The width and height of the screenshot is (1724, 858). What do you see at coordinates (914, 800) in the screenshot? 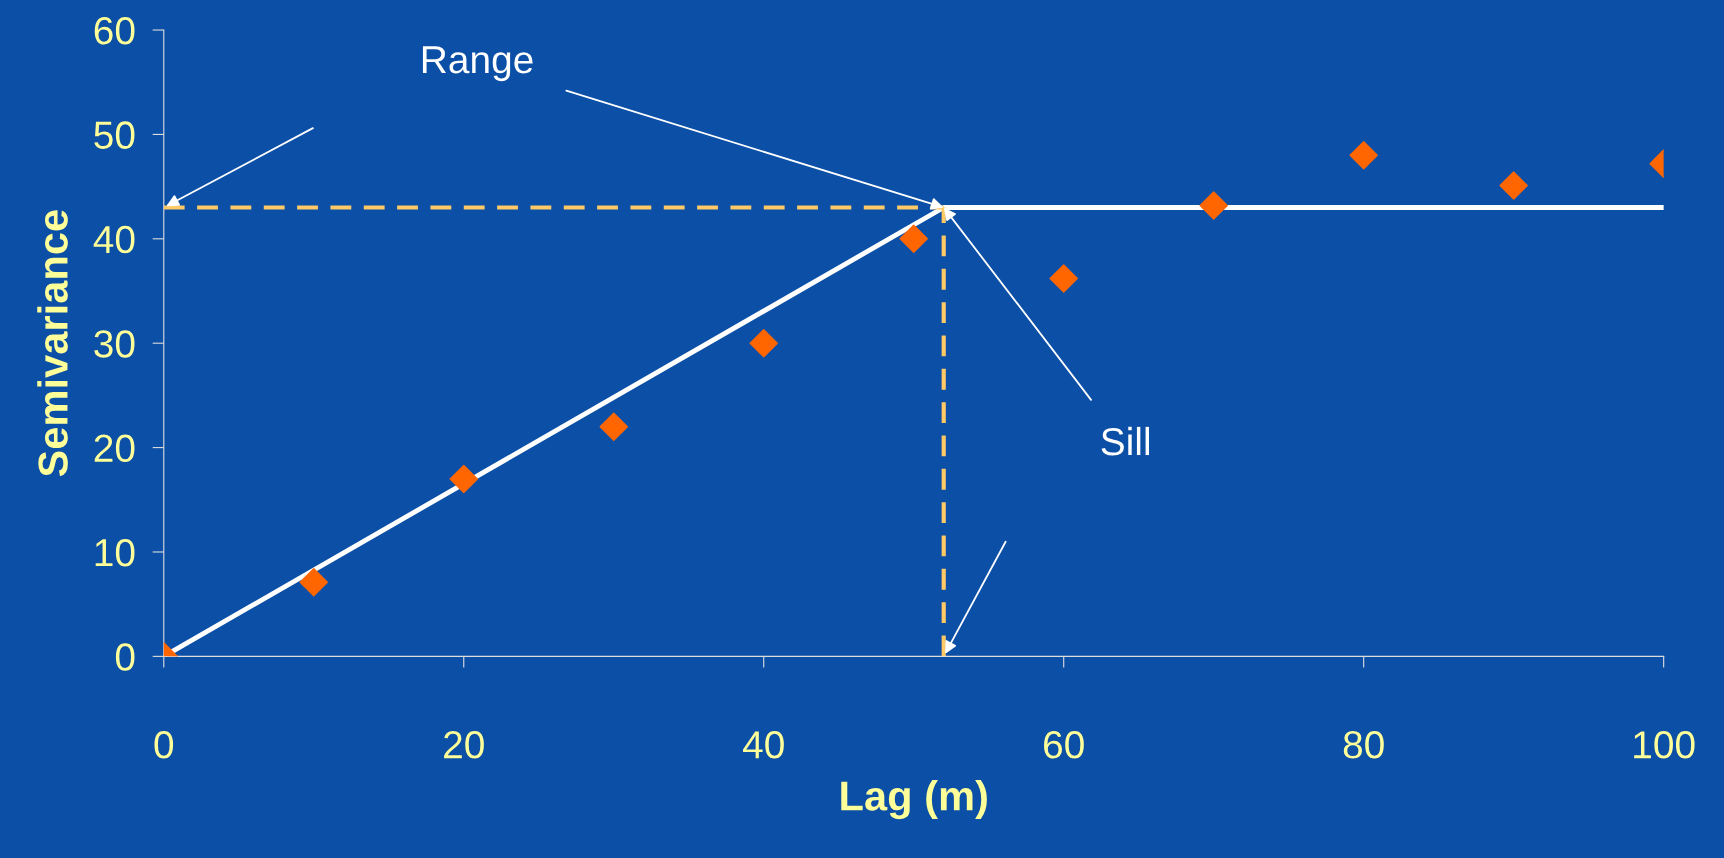
I see `x-axis-title: Lag (m)` at bounding box center [914, 800].